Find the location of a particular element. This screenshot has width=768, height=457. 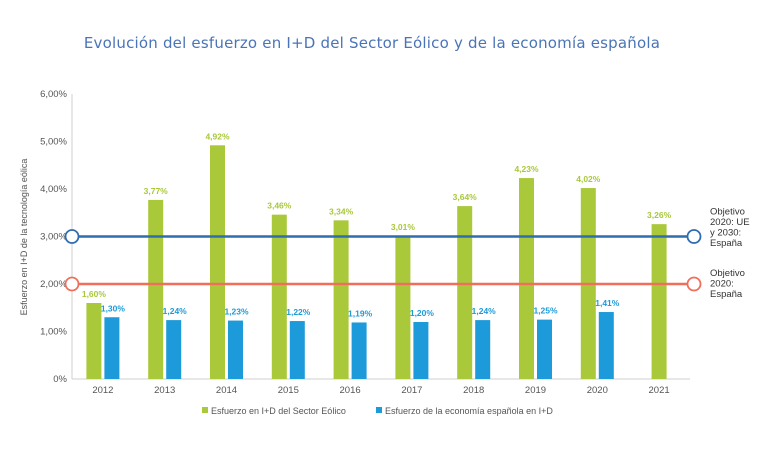

y-tick-label: 1,00% is located at coordinates (53, 332).